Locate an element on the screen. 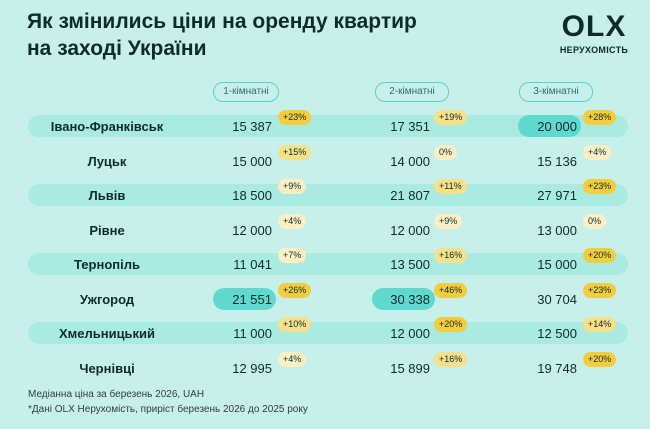 The image size is (650, 429). price-value: 11 041 is located at coordinates (252, 264).